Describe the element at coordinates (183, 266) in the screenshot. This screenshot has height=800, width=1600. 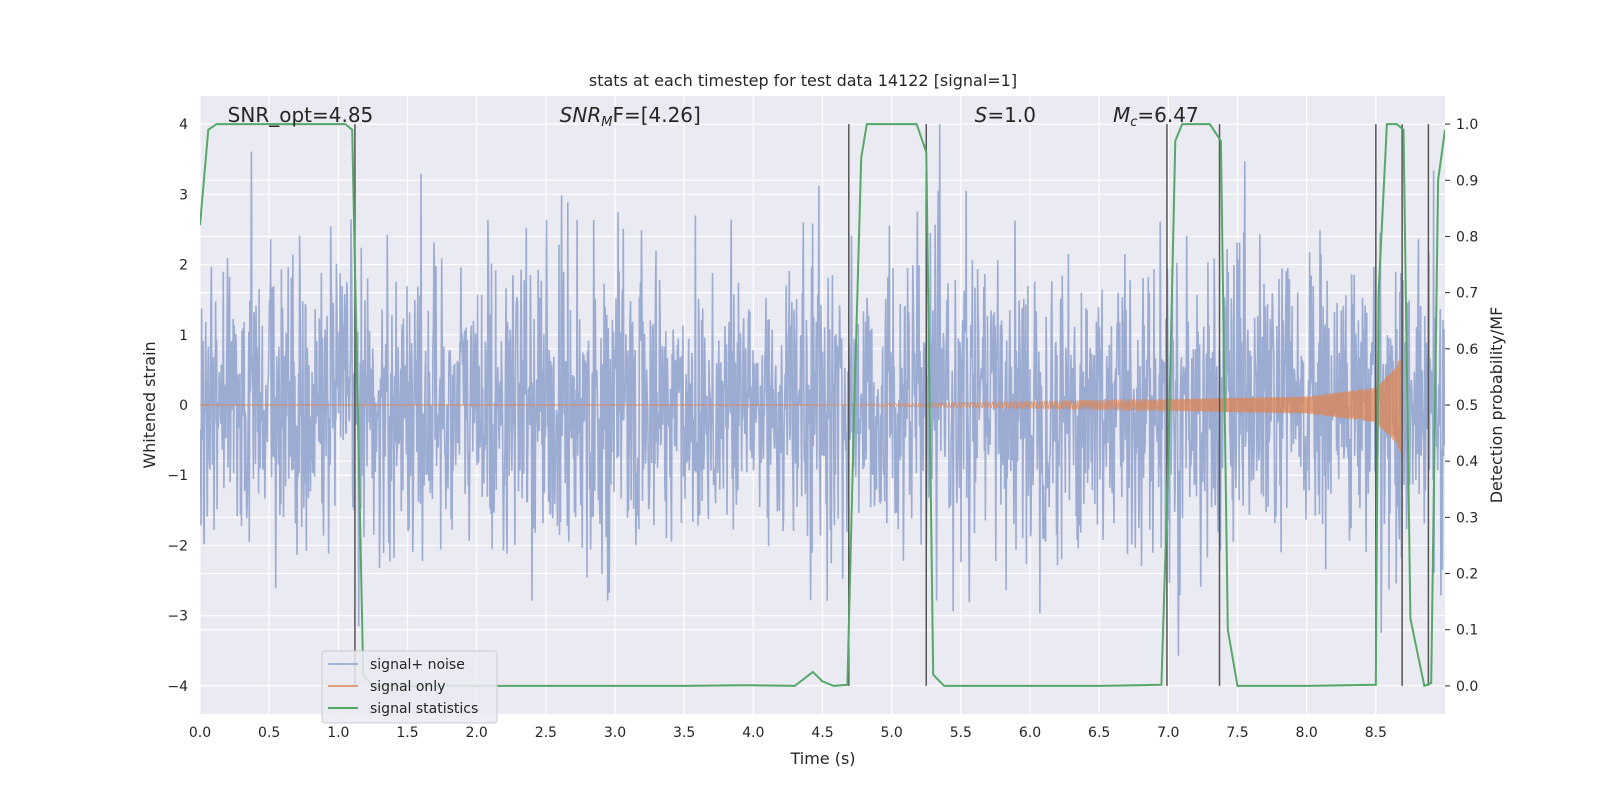
I see `y-left-tick-label: 2` at that location.